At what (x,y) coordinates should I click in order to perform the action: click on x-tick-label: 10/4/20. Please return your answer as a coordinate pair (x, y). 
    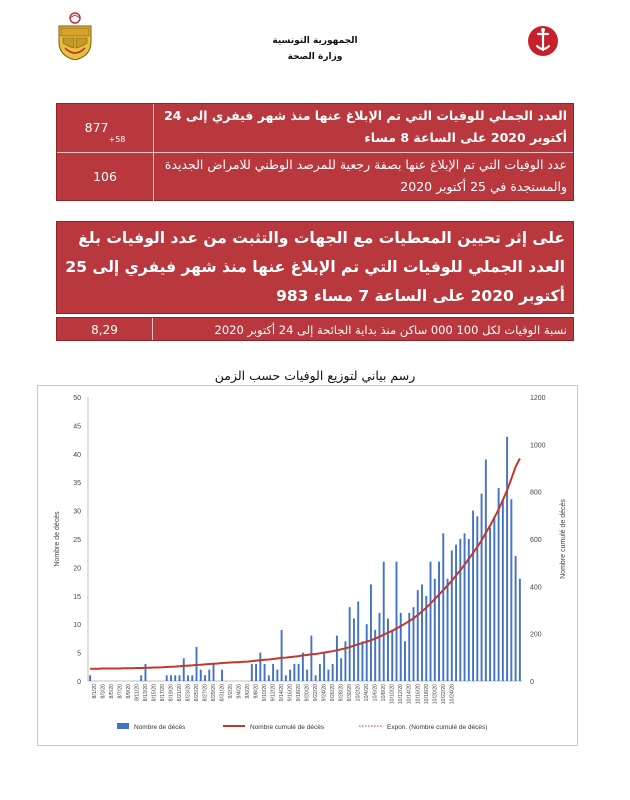
    Looking at the image, I should click on (367, 692).